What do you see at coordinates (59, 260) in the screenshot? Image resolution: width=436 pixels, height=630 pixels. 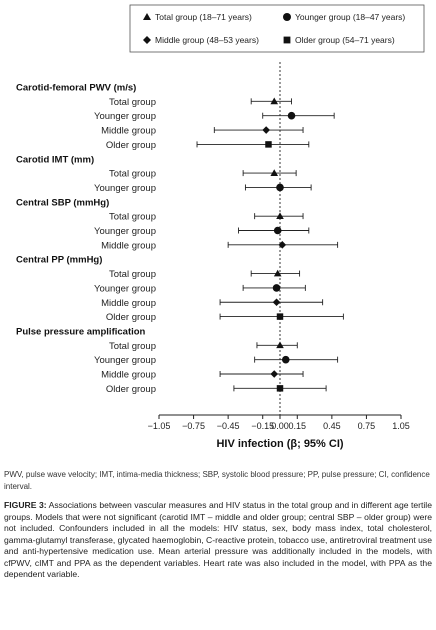 I see `section-title: Central PP (mmHg)` at bounding box center [59, 260].